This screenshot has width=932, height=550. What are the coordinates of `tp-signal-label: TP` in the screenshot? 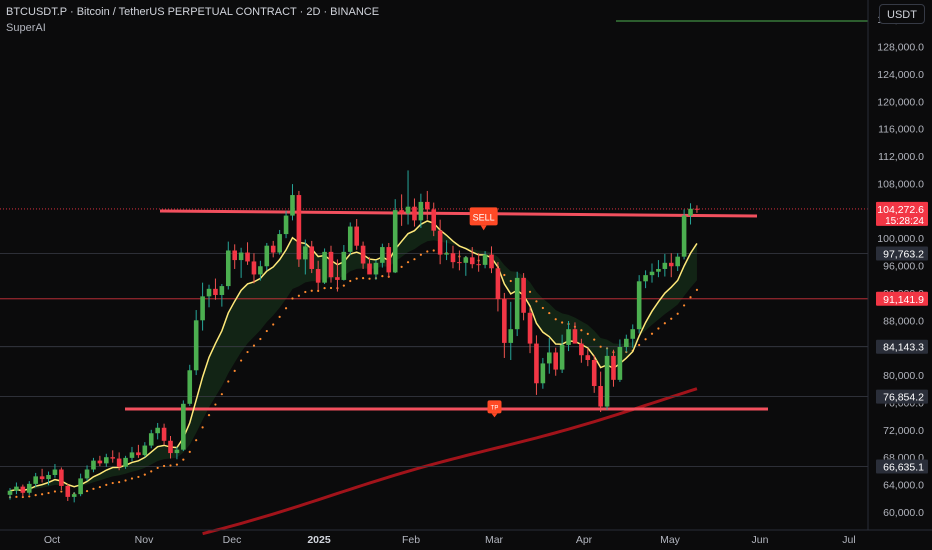 It's located at (495, 408).